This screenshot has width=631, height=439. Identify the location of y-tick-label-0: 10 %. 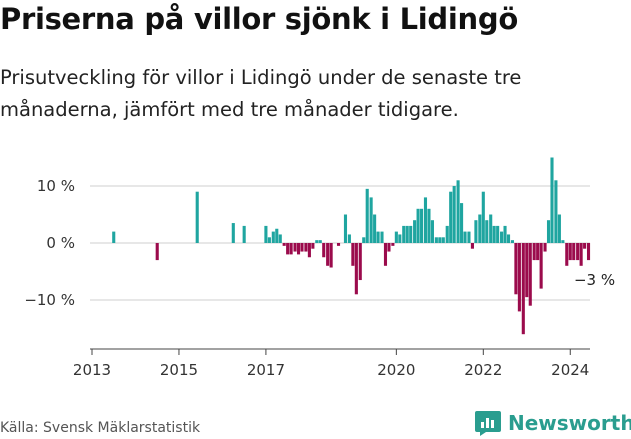
(56, 186).